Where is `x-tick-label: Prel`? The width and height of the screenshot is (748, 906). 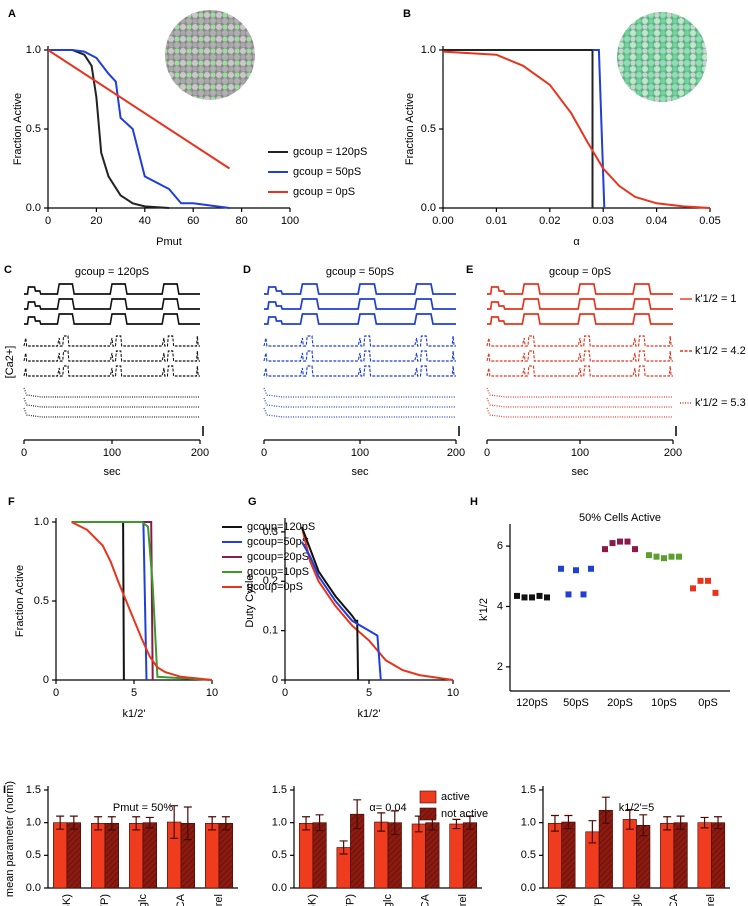 x-tick-label: Prel is located at coordinates (711, 900).